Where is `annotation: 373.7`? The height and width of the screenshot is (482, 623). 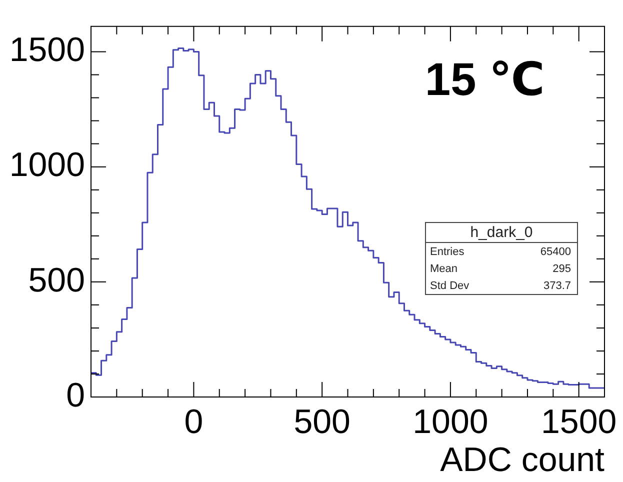 annotation: 373.7 is located at coordinates (557, 286).